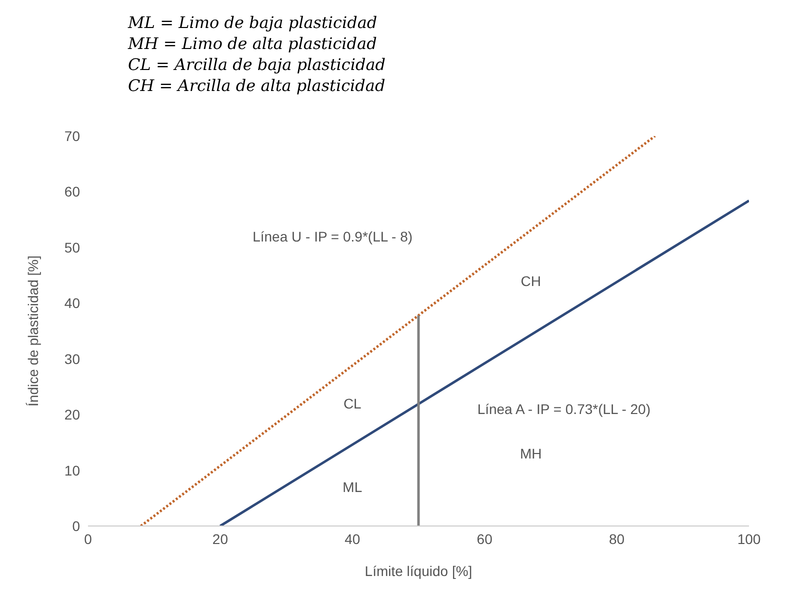 This screenshot has height=615, width=787. What do you see at coordinates (749, 538) in the screenshot?
I see `x-tick-label: 100` at bounding box center [749, 538].